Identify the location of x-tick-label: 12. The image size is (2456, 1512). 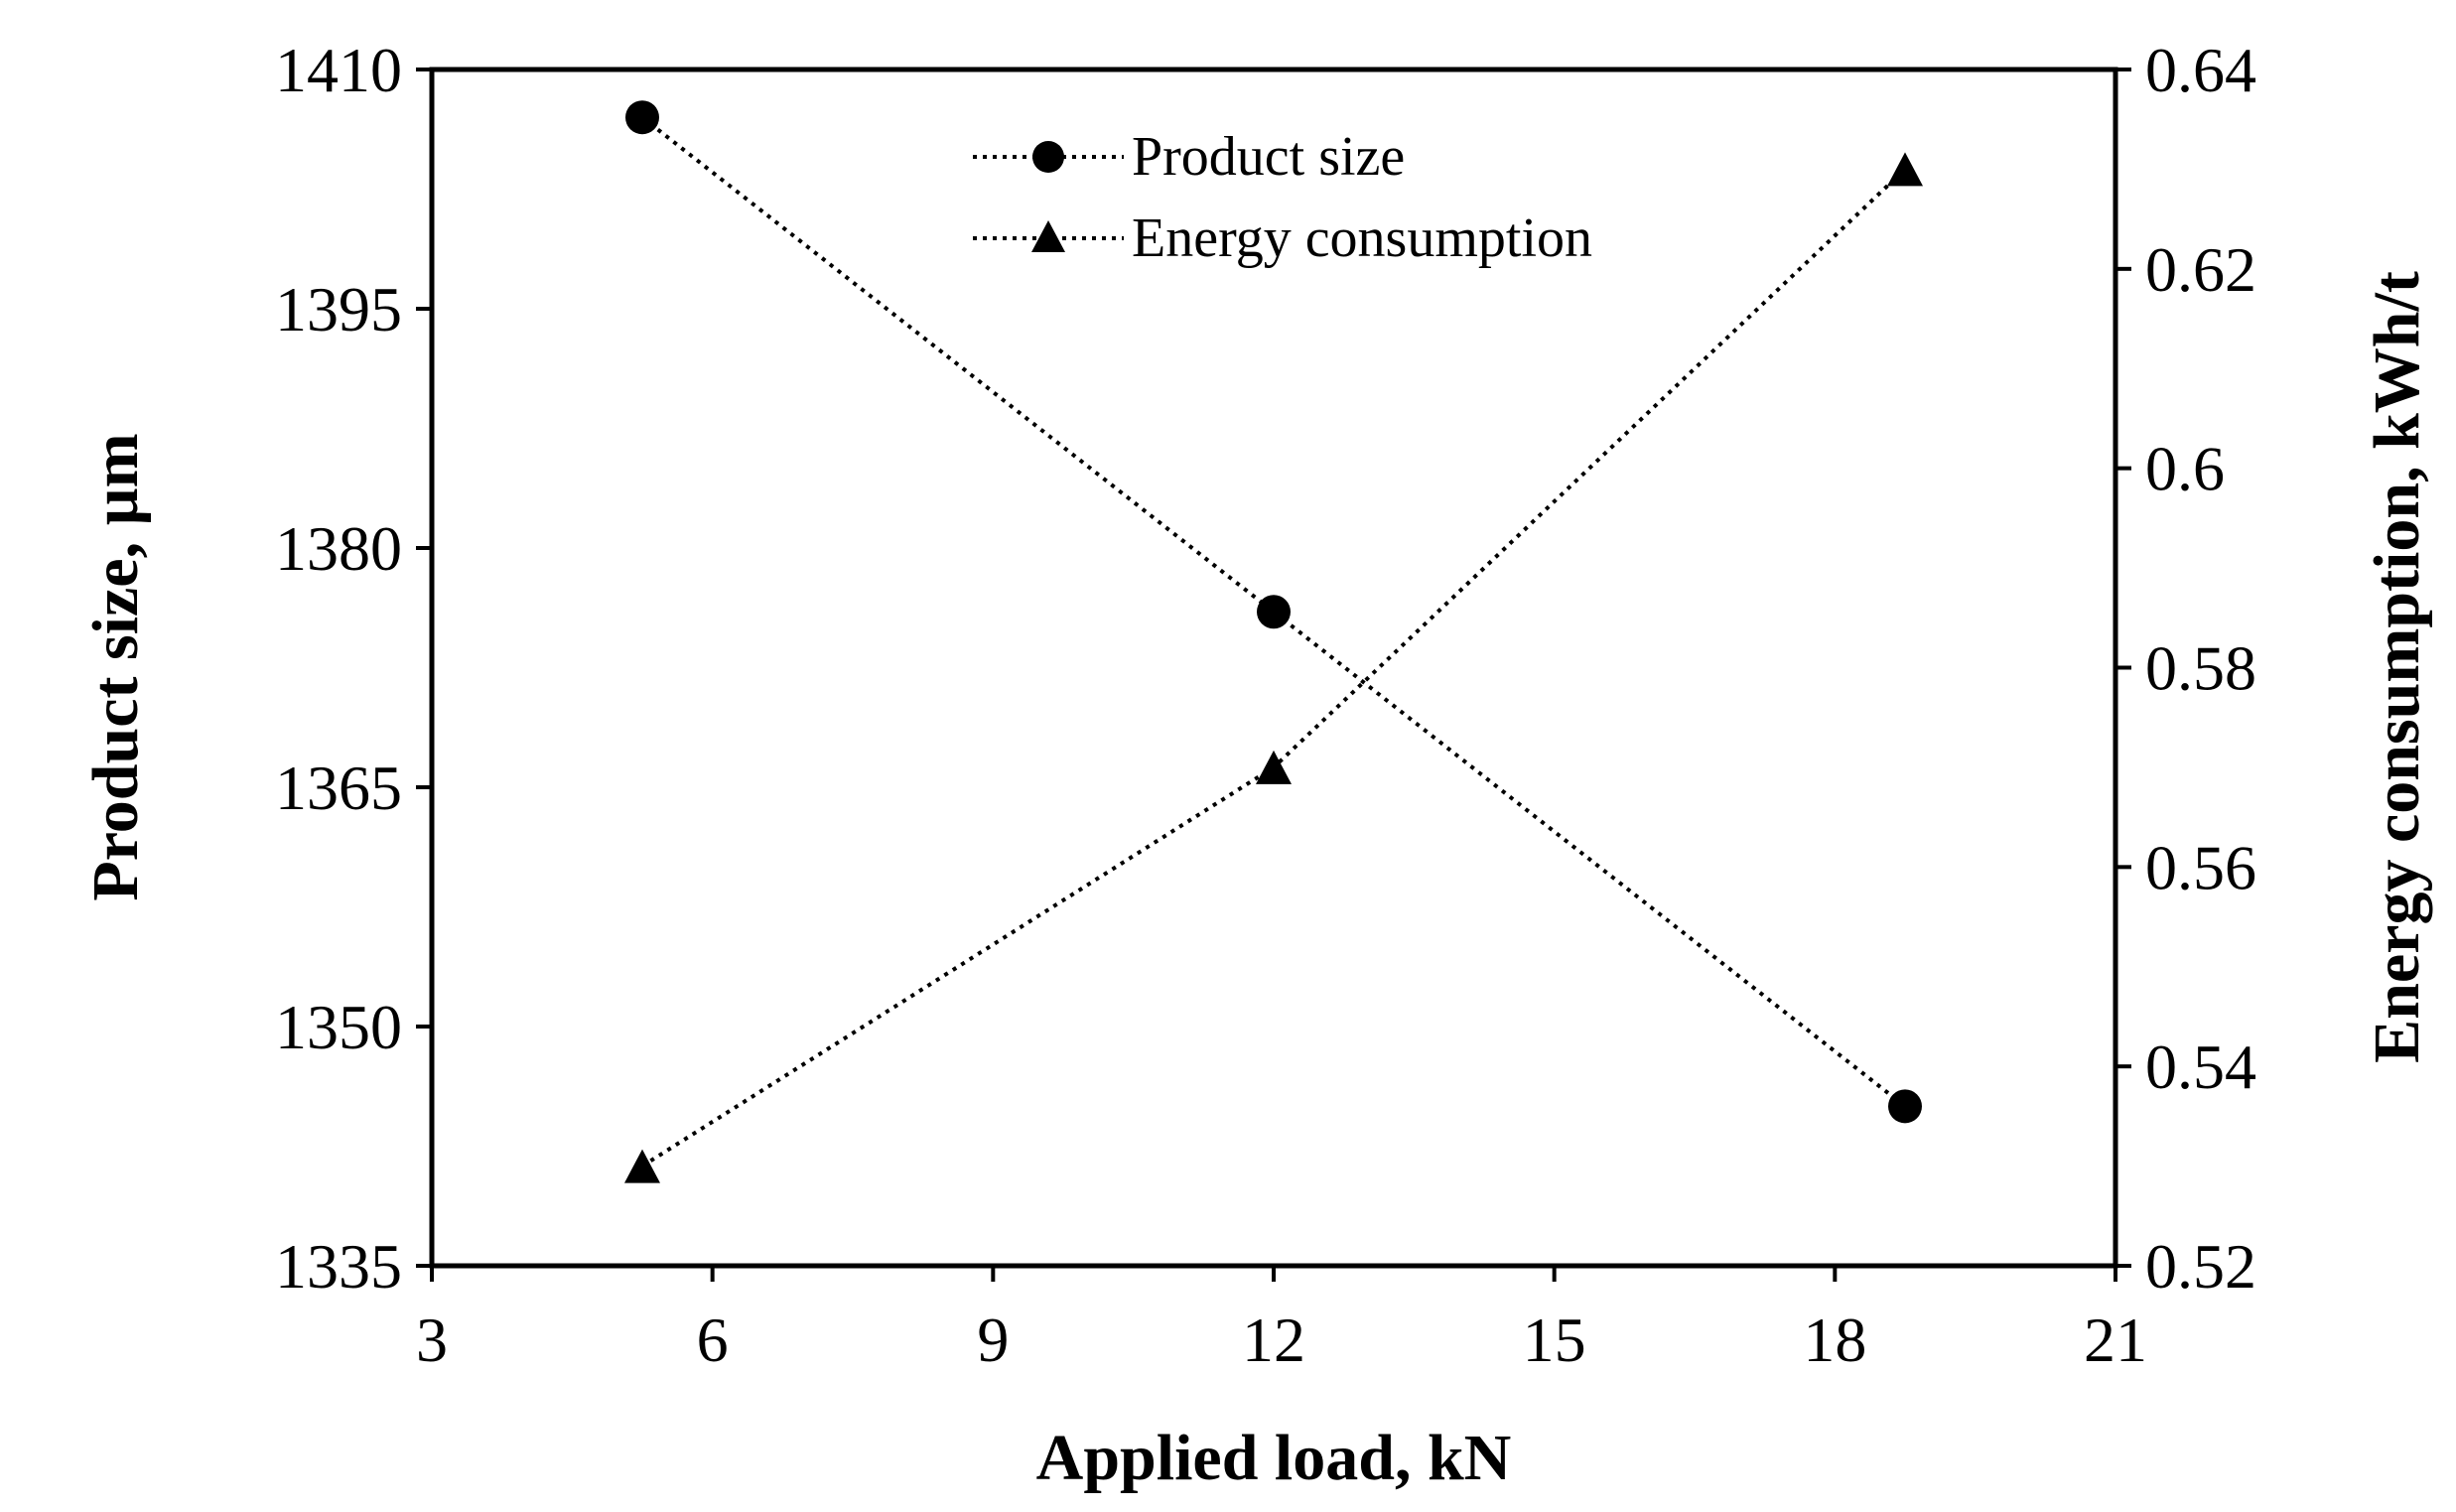
(1273, 1340).